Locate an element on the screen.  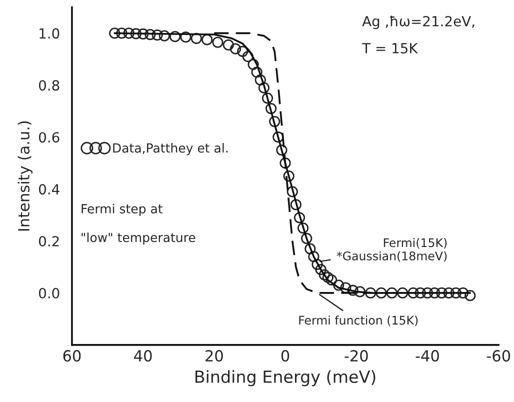
x-tick-label: -40 is located at coordinates (427, 356).